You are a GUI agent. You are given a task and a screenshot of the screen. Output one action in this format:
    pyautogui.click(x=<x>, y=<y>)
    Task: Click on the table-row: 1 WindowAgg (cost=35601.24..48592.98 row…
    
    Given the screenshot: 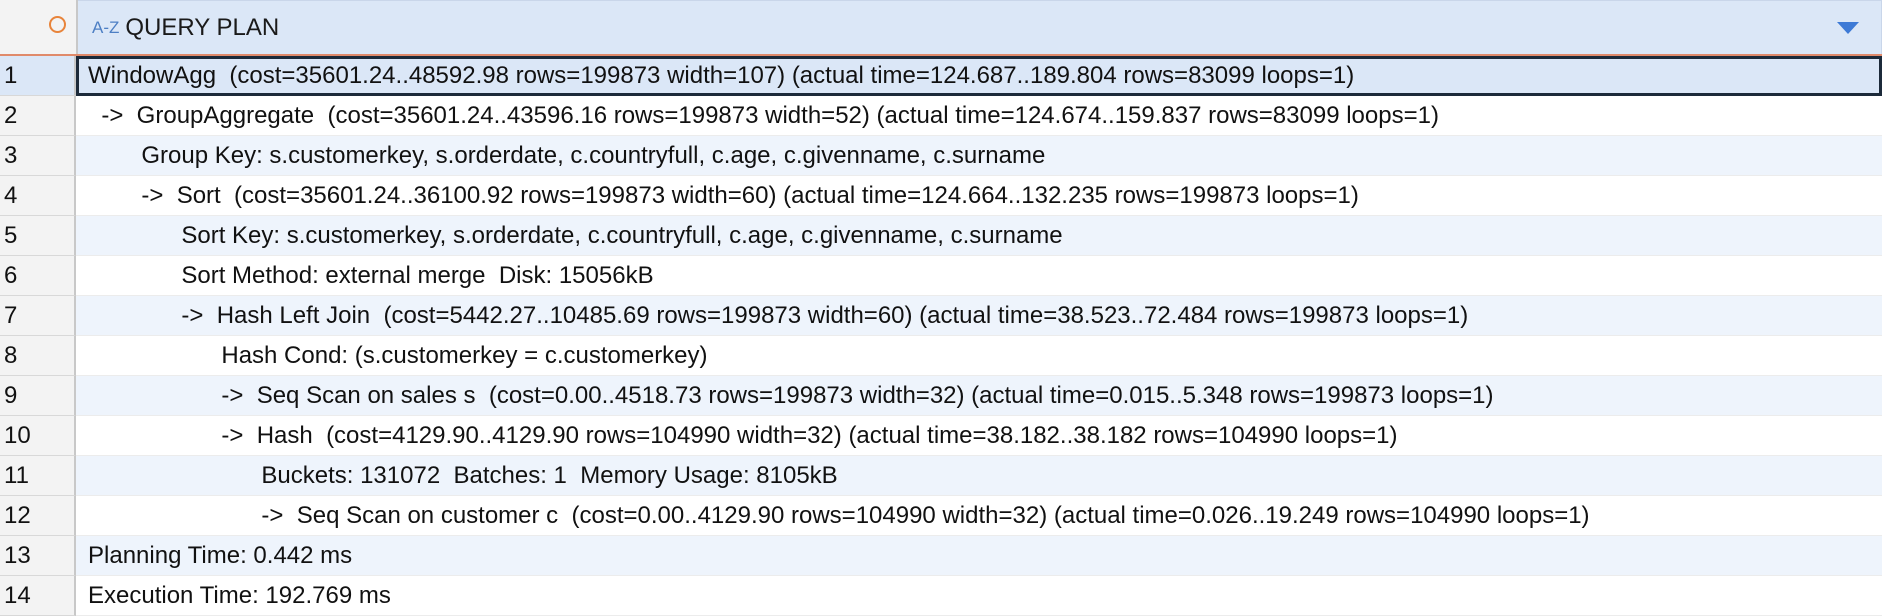 What is the action you would take?
    pyautogui.click(x=941, y=76)
    